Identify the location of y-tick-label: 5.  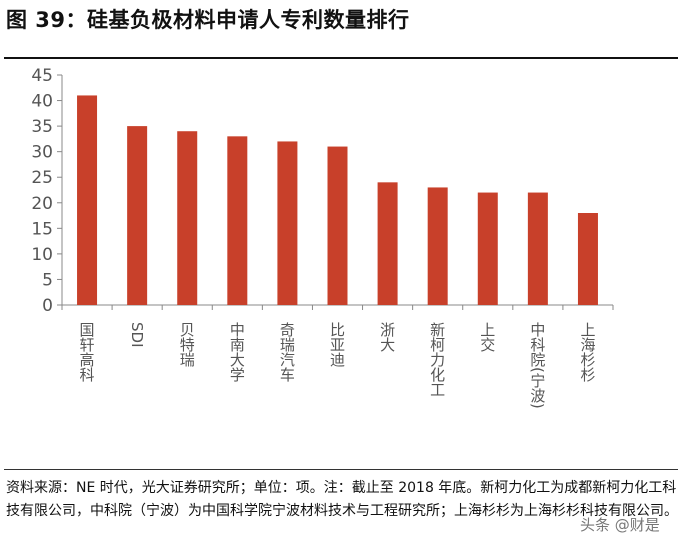
(47, 280).